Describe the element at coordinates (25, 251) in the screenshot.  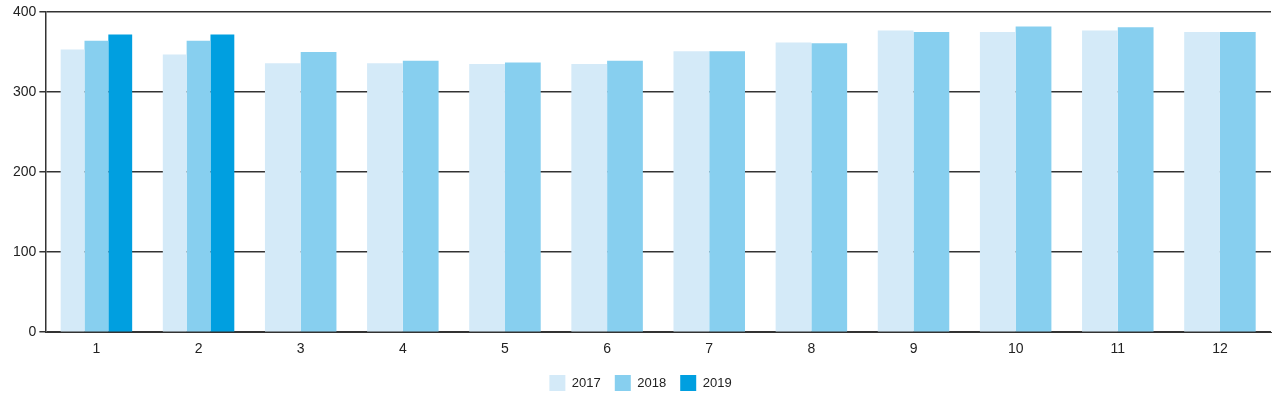
I see `y-tick-label: 100` at that location.